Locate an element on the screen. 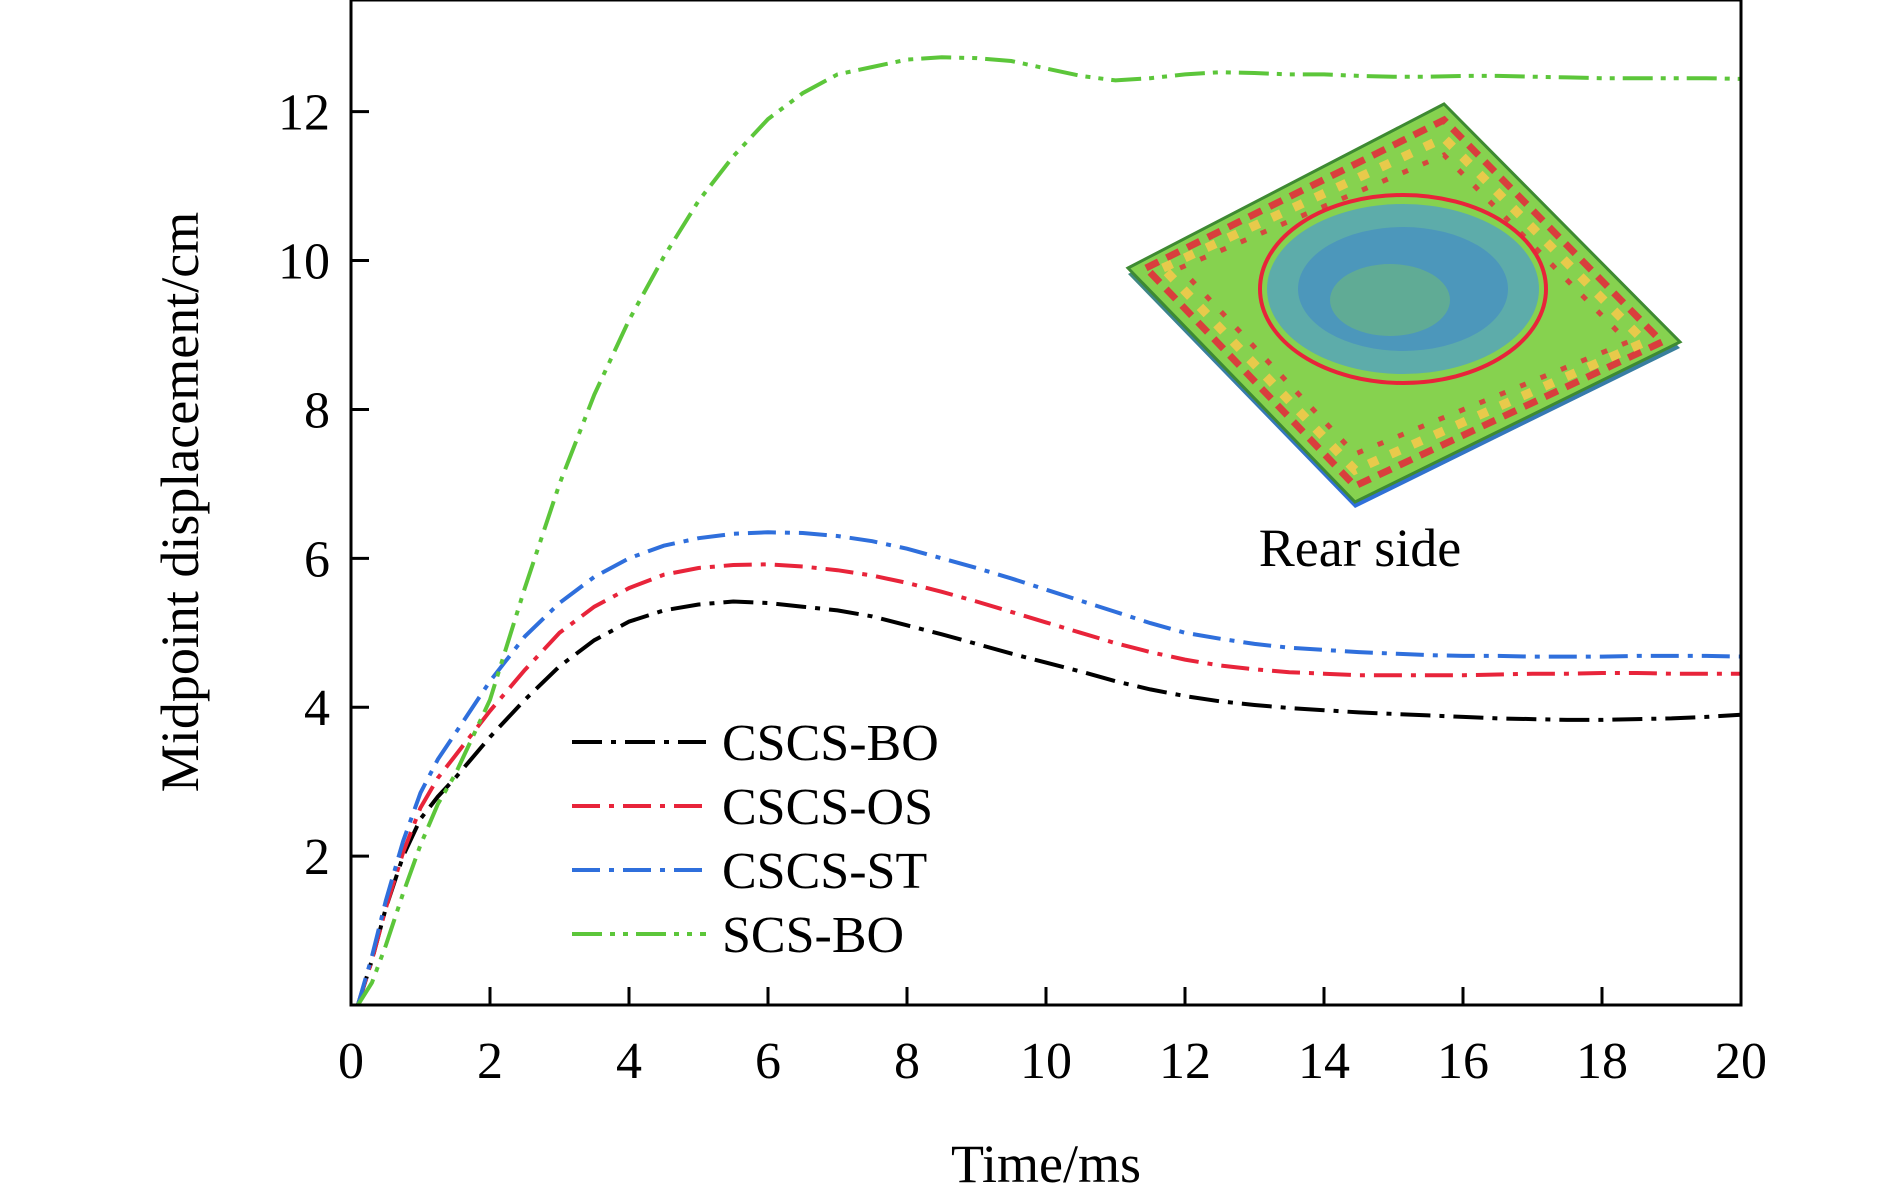  x-tick-label: 4 is located at coordinates (629, 1061).